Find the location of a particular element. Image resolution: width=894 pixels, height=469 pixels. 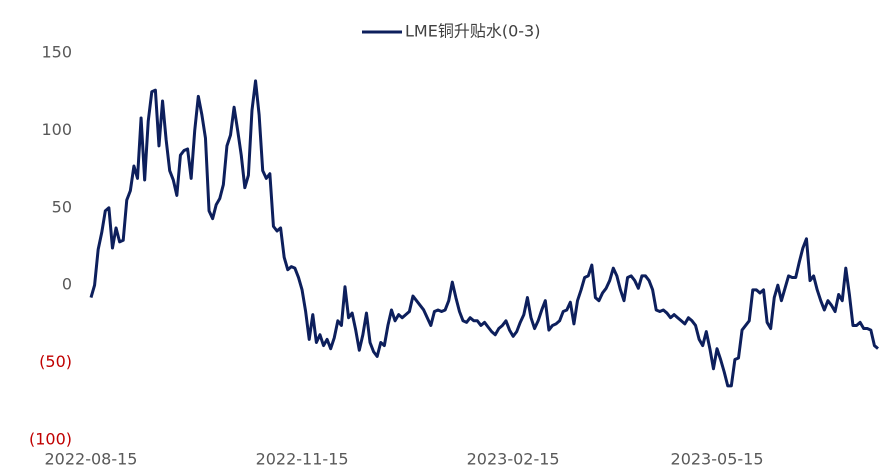

x-tick-label: 2022-11-15 is located at coordinates (302, 459).